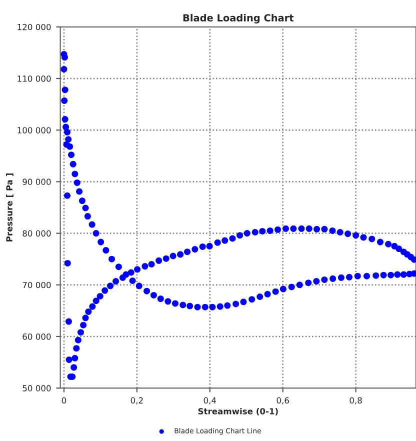 This screenshot has height=441, width=416. I want to click on chart-title: Blade Loading Chart, so click(238, 19).